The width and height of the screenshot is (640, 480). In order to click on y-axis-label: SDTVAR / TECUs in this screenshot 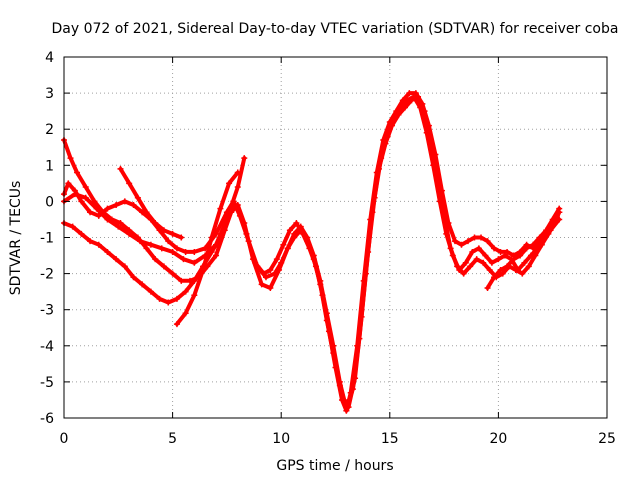, I will do `click(16, 238)`.